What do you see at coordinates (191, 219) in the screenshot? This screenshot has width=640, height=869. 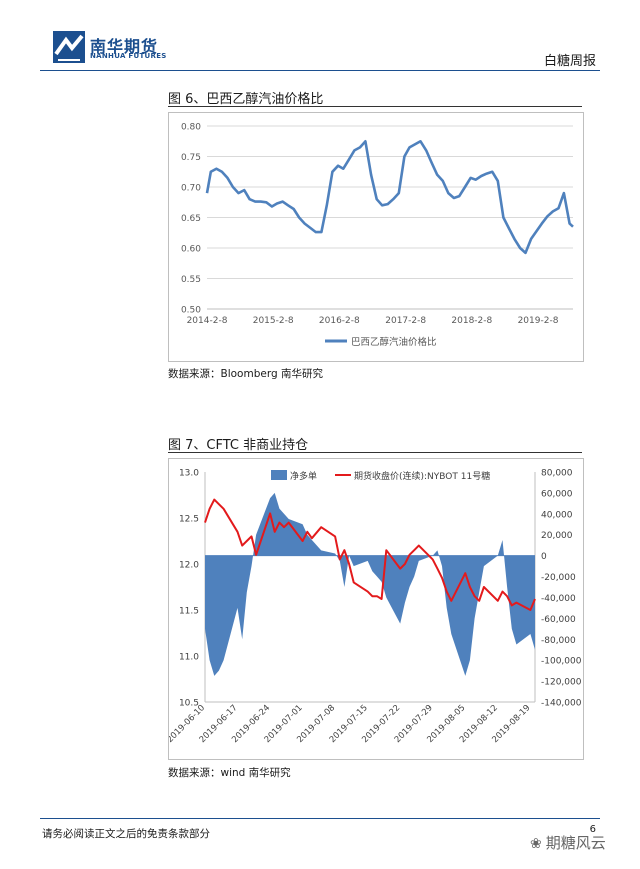 I see `y-tick-label: 0.65` at bounding box center [191, 219].